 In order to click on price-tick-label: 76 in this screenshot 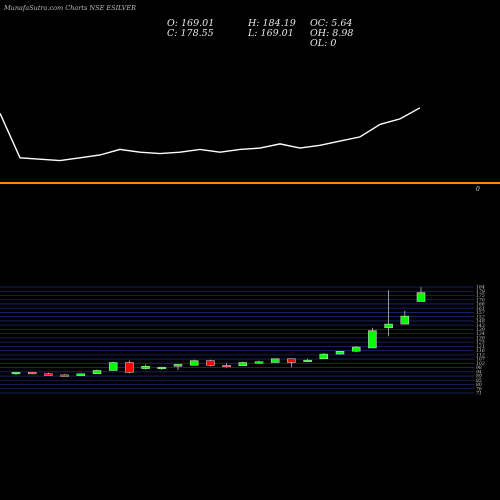, I will do `click(479, 389)`.